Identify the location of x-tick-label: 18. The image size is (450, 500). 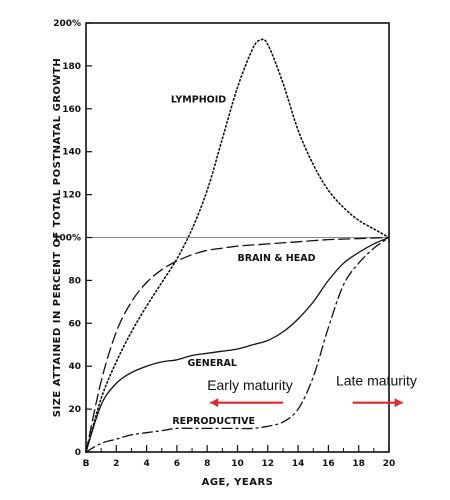
(358, 464).